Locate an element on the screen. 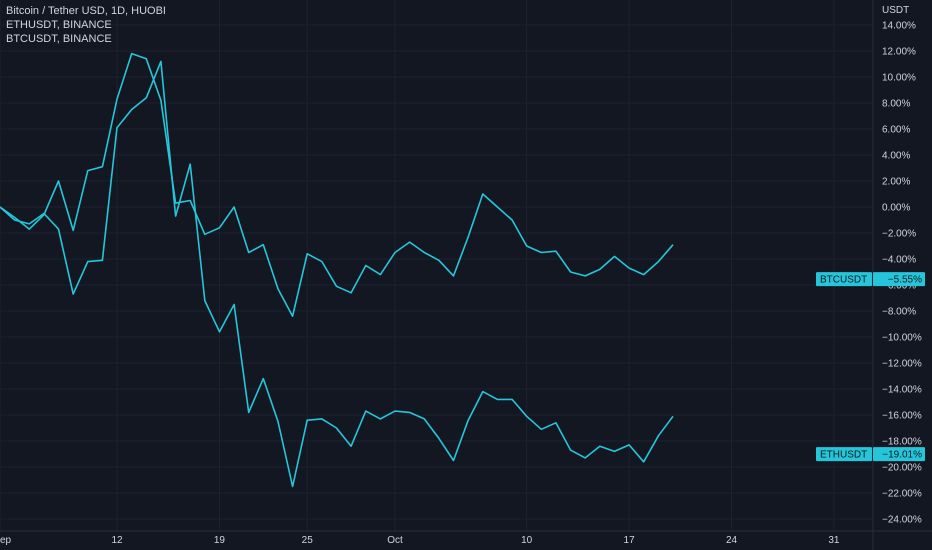 The width and height of the screenshot is (932, 550). y-tick-label: −18.00% is located at coordinates (902, 442).